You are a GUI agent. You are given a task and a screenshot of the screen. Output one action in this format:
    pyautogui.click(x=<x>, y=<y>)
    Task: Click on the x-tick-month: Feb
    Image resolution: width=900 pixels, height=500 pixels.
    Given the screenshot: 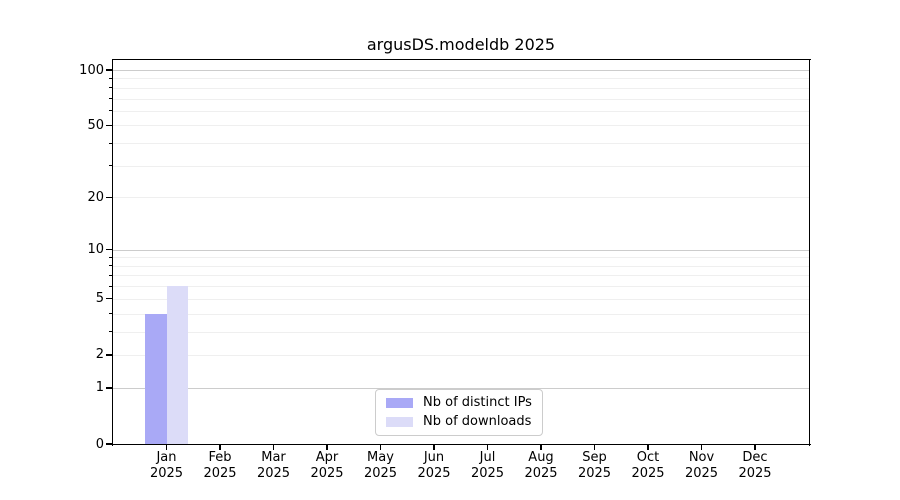 What is the action you would take?
    pyautogui.click(x=220, y=457)
    